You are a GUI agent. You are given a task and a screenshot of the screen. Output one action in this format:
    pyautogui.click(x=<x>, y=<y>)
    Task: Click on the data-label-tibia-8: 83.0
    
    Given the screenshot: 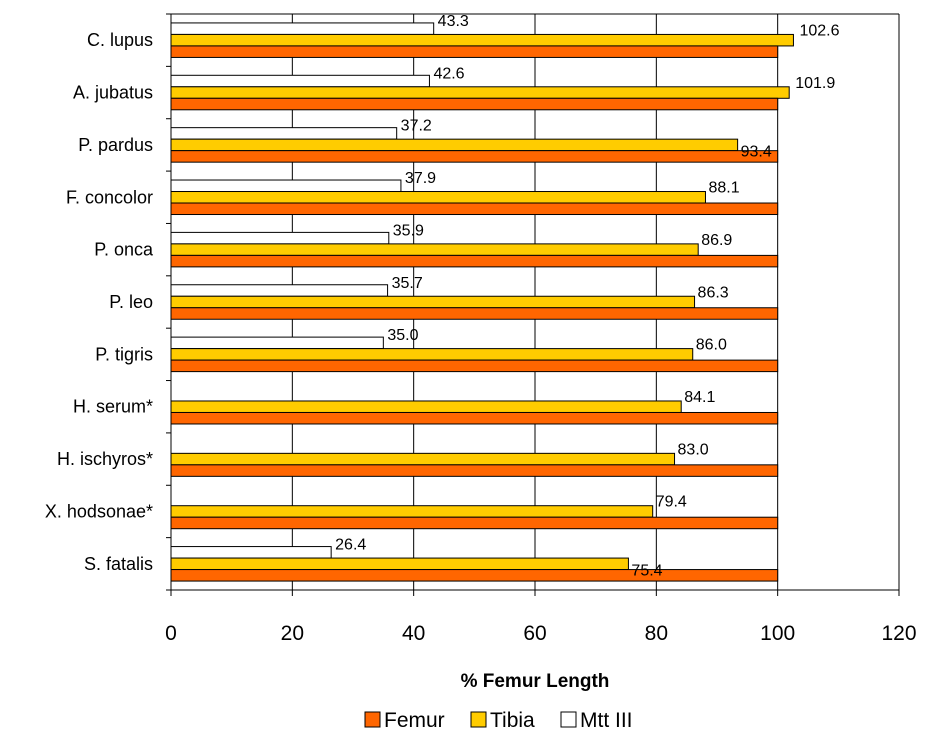 What is the action you would take?
    pyautogui.click(x=693, y=449)
    